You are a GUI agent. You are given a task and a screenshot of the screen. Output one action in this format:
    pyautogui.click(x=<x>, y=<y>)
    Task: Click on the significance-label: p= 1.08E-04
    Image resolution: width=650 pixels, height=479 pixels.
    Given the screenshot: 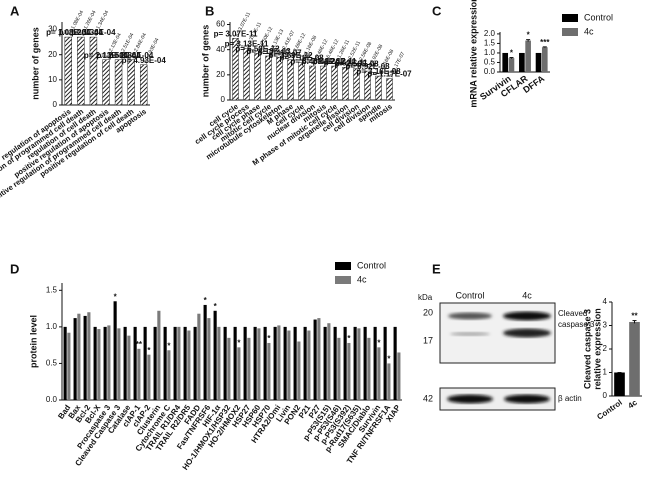 What is the action you would take?
    pyautogui.click(x=68, y=32)
    